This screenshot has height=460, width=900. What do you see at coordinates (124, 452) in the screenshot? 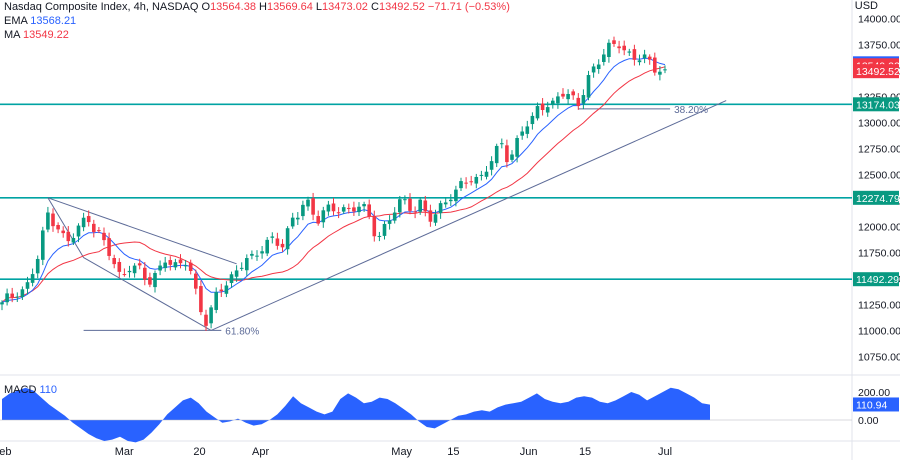
I see `x-tick-label: Mar` at bounding box center [124, 452].